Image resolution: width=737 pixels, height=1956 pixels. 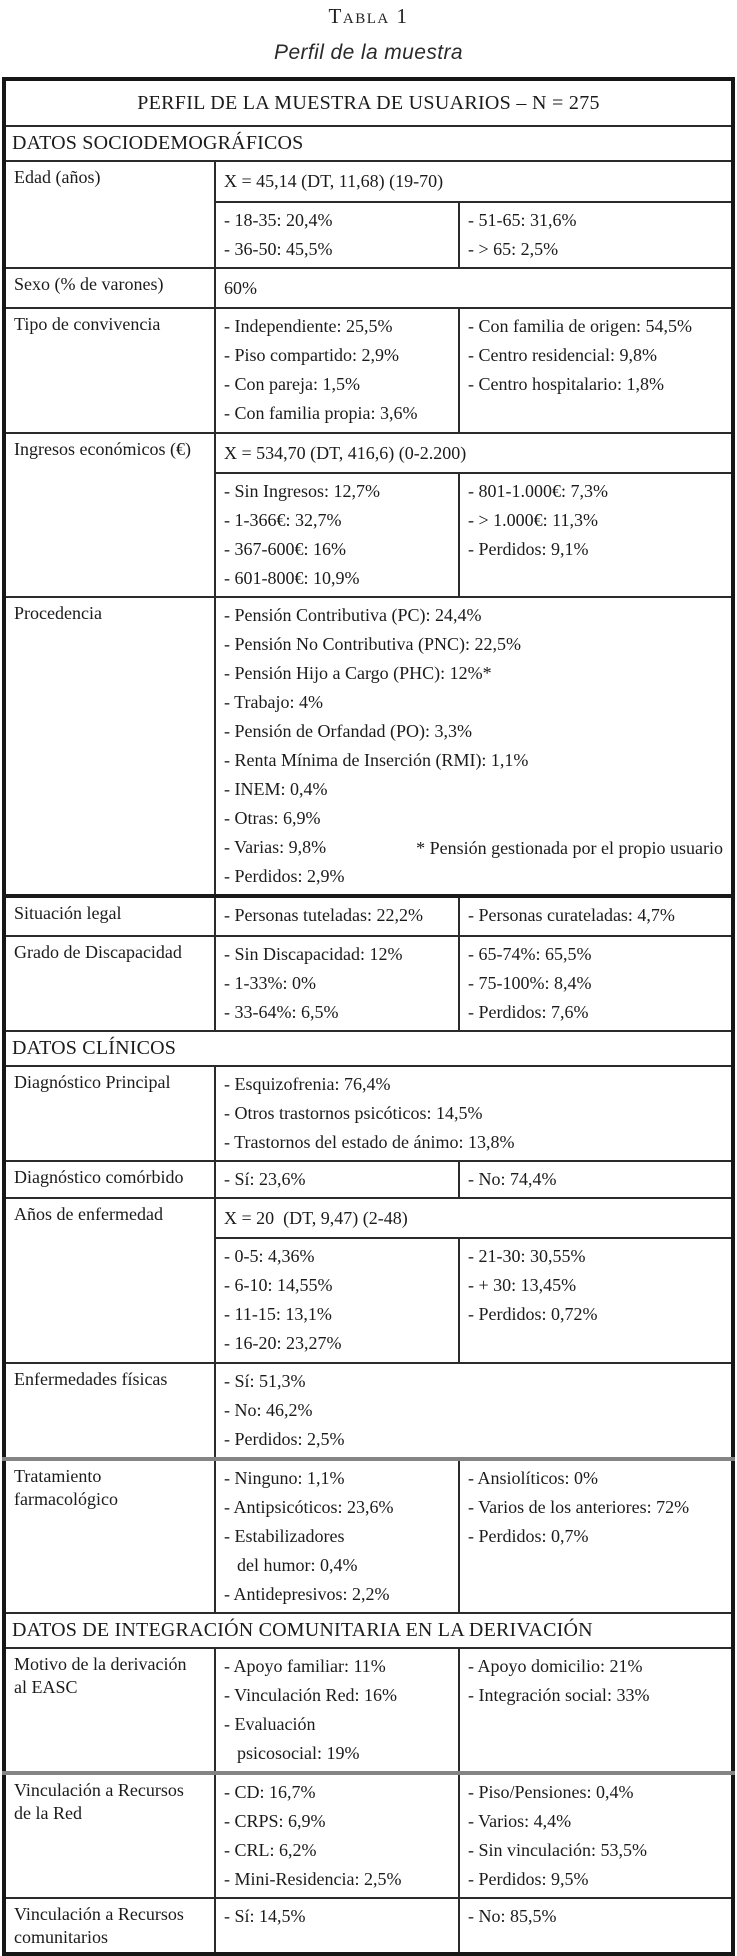 What do you see at coordinates (522, 1285) in the screenshot?
I see `cell-line: - + 30: 13,45%` at bounding box center [522, 1285].